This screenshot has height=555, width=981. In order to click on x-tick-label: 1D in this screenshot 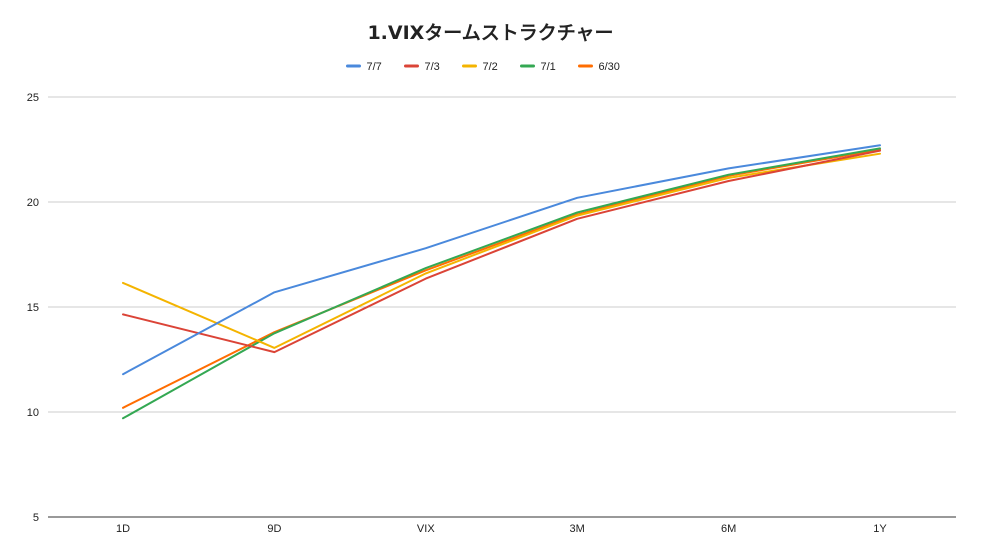, I will do `click(123, 529)`.